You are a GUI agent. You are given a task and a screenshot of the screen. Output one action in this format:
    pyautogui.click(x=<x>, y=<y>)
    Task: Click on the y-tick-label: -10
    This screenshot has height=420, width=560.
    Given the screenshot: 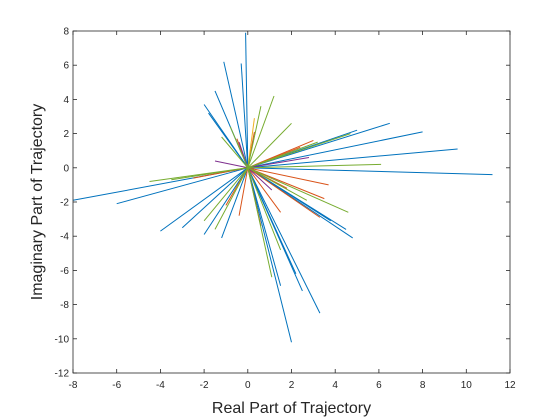 What is the action you would take?
    pyautogui.click(x=62, y=339)
    